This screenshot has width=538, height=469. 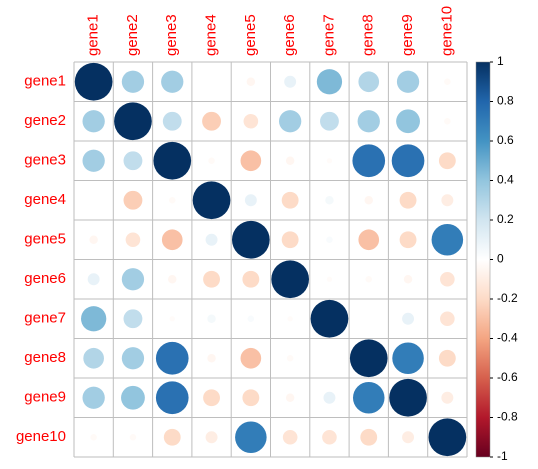 I want to click on column-label: gene9, so click(x=407, y=35).